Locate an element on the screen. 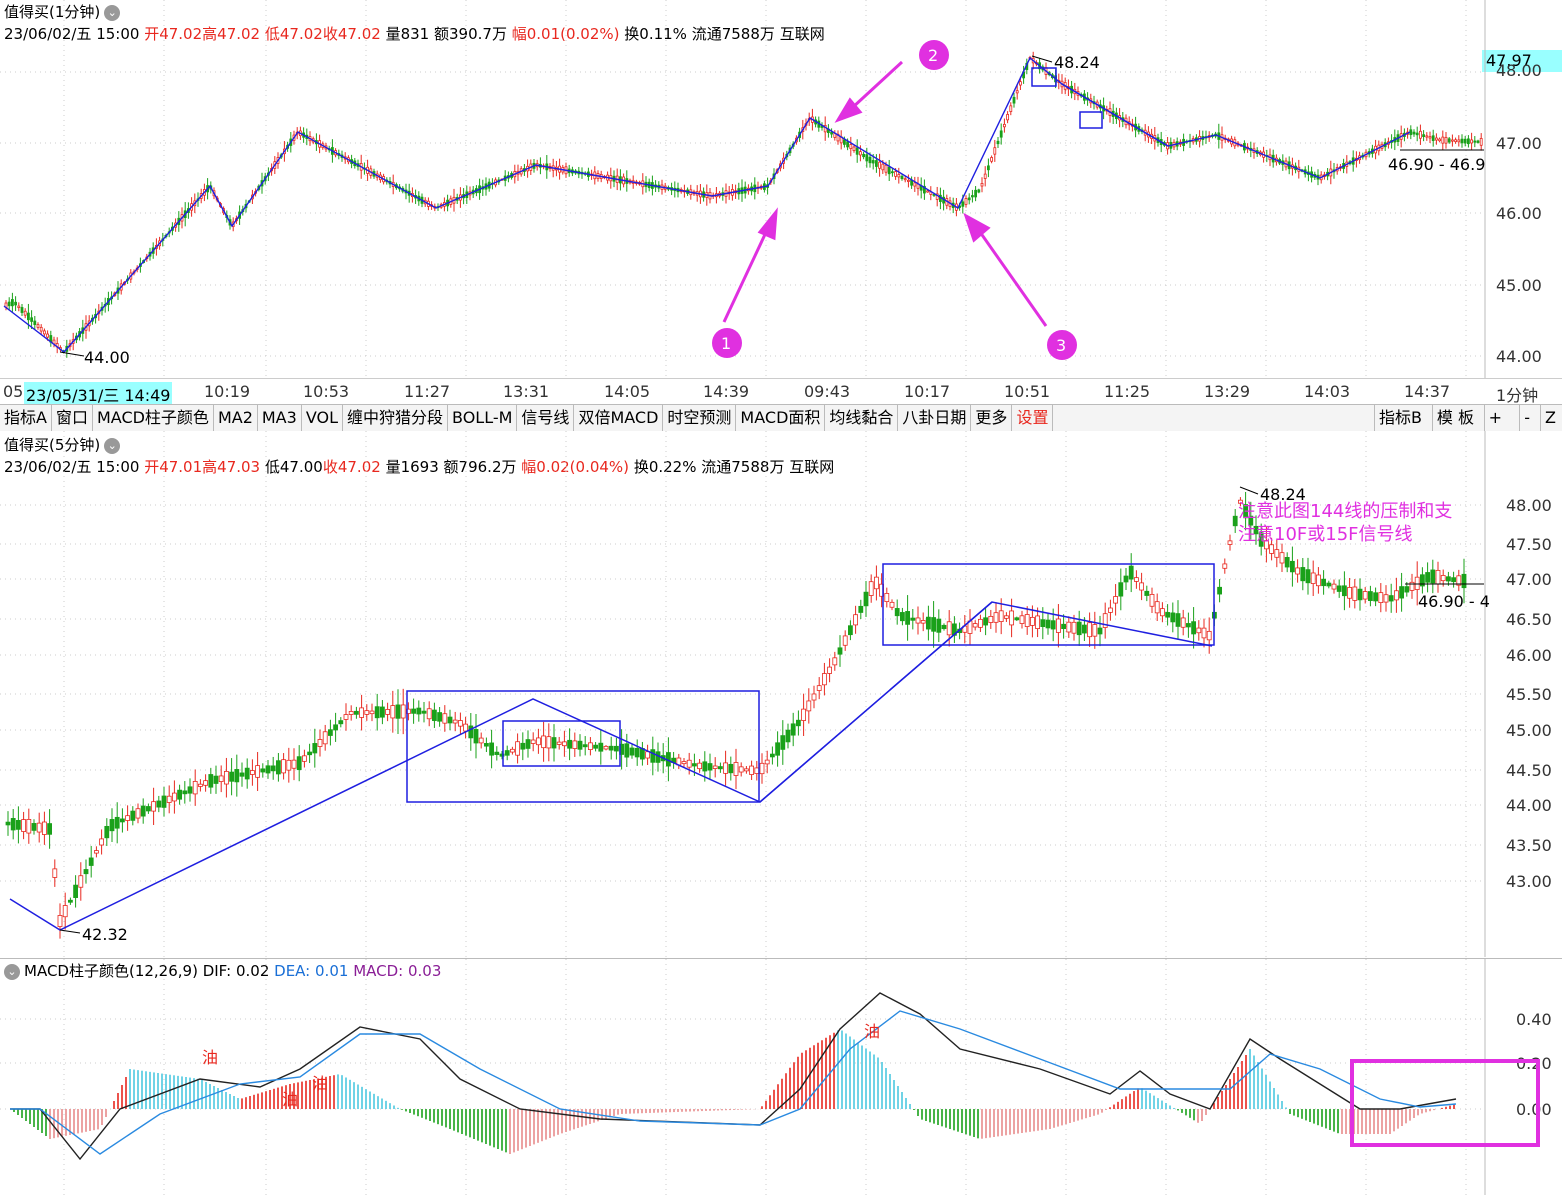 This screenshot has height=1195, width=1562. zoom-out-button: - is located at coordinates (1526, 418).